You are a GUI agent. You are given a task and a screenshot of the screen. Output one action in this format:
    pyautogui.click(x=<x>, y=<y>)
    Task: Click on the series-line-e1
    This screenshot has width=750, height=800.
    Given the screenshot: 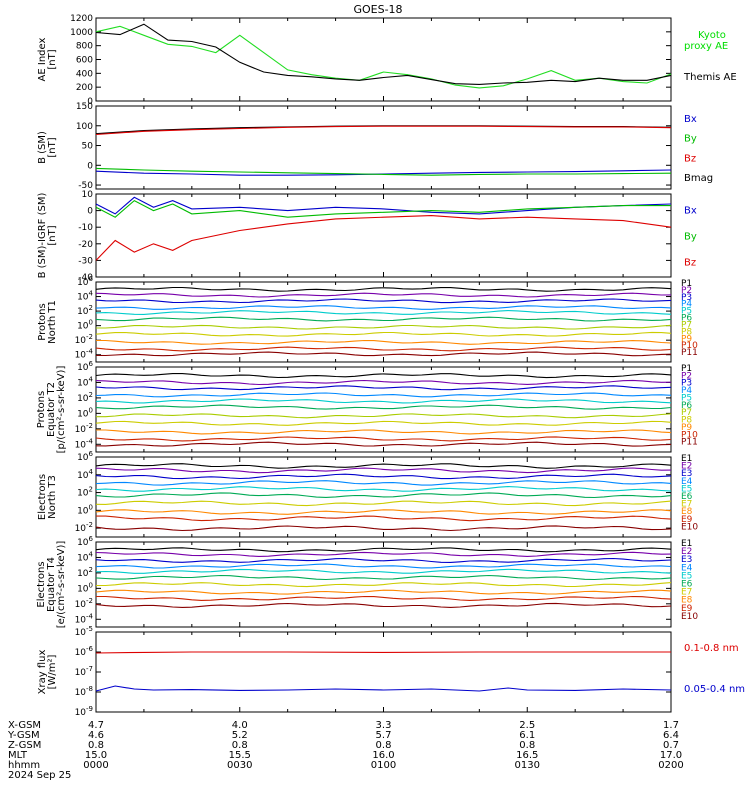 What is the action you would take?
    pyautogui.click(x=383, y=550)
    